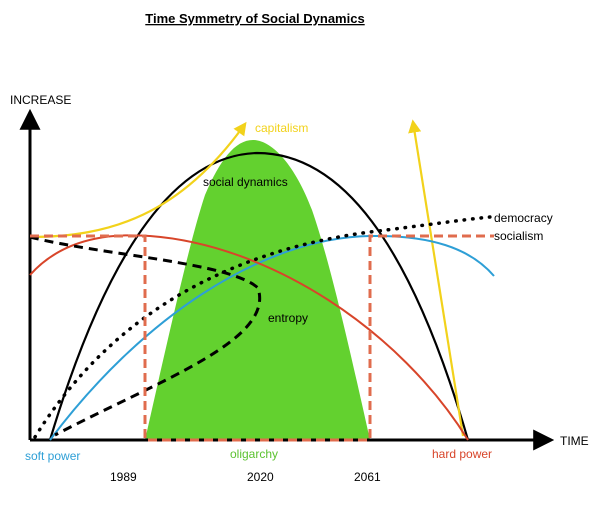 The image size is (608, 507). What do you see at coordinates (245, 182) in the screenshot?
I see `social-dynamics-label: social dynamics` at bounding box center [245, 182].